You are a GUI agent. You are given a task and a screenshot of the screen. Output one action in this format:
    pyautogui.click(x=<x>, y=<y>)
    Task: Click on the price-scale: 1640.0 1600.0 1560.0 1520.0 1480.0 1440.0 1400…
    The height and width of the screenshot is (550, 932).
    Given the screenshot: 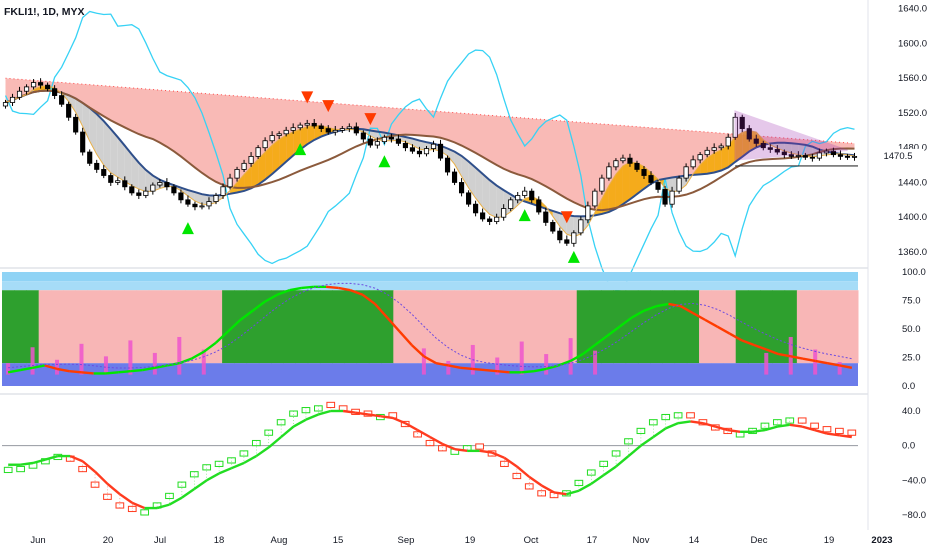 What is the action you would take?
    pyautogui.click(x=899, y=262)
    